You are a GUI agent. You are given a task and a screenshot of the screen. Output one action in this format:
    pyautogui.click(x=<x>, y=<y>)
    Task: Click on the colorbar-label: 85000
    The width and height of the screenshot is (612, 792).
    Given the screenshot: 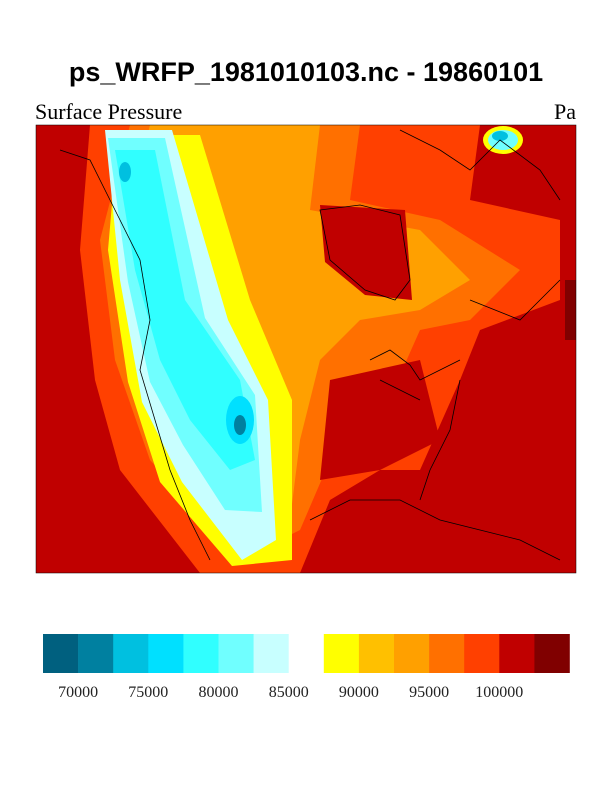 What is the action you would take?
    pyautogui.click(x=289, y=692)
    